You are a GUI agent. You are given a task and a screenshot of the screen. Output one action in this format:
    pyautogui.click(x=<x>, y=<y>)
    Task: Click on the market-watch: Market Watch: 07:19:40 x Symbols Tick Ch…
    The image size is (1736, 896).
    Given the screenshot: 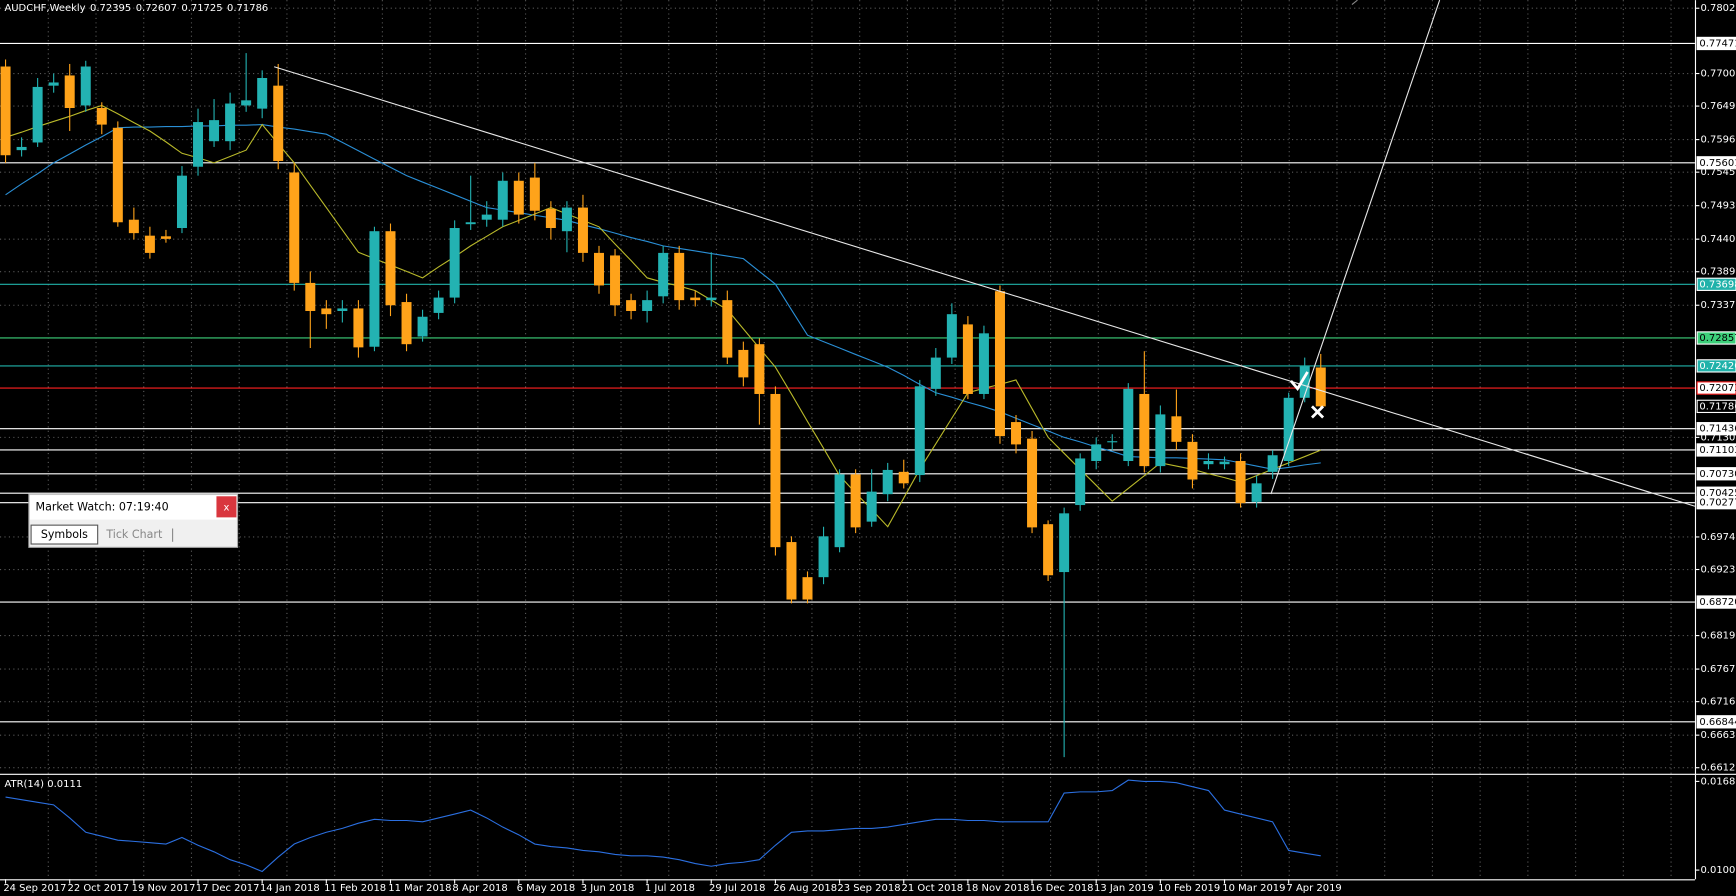 What is the action you would take?
    pyautogui.click(x=133, y=520)
    